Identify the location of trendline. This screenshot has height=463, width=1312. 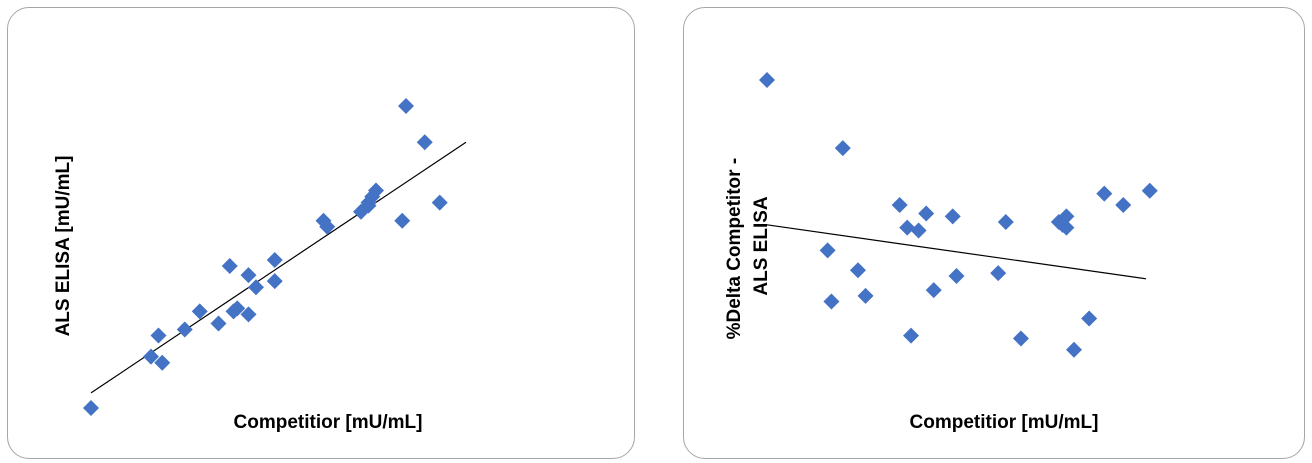
(956, 252).